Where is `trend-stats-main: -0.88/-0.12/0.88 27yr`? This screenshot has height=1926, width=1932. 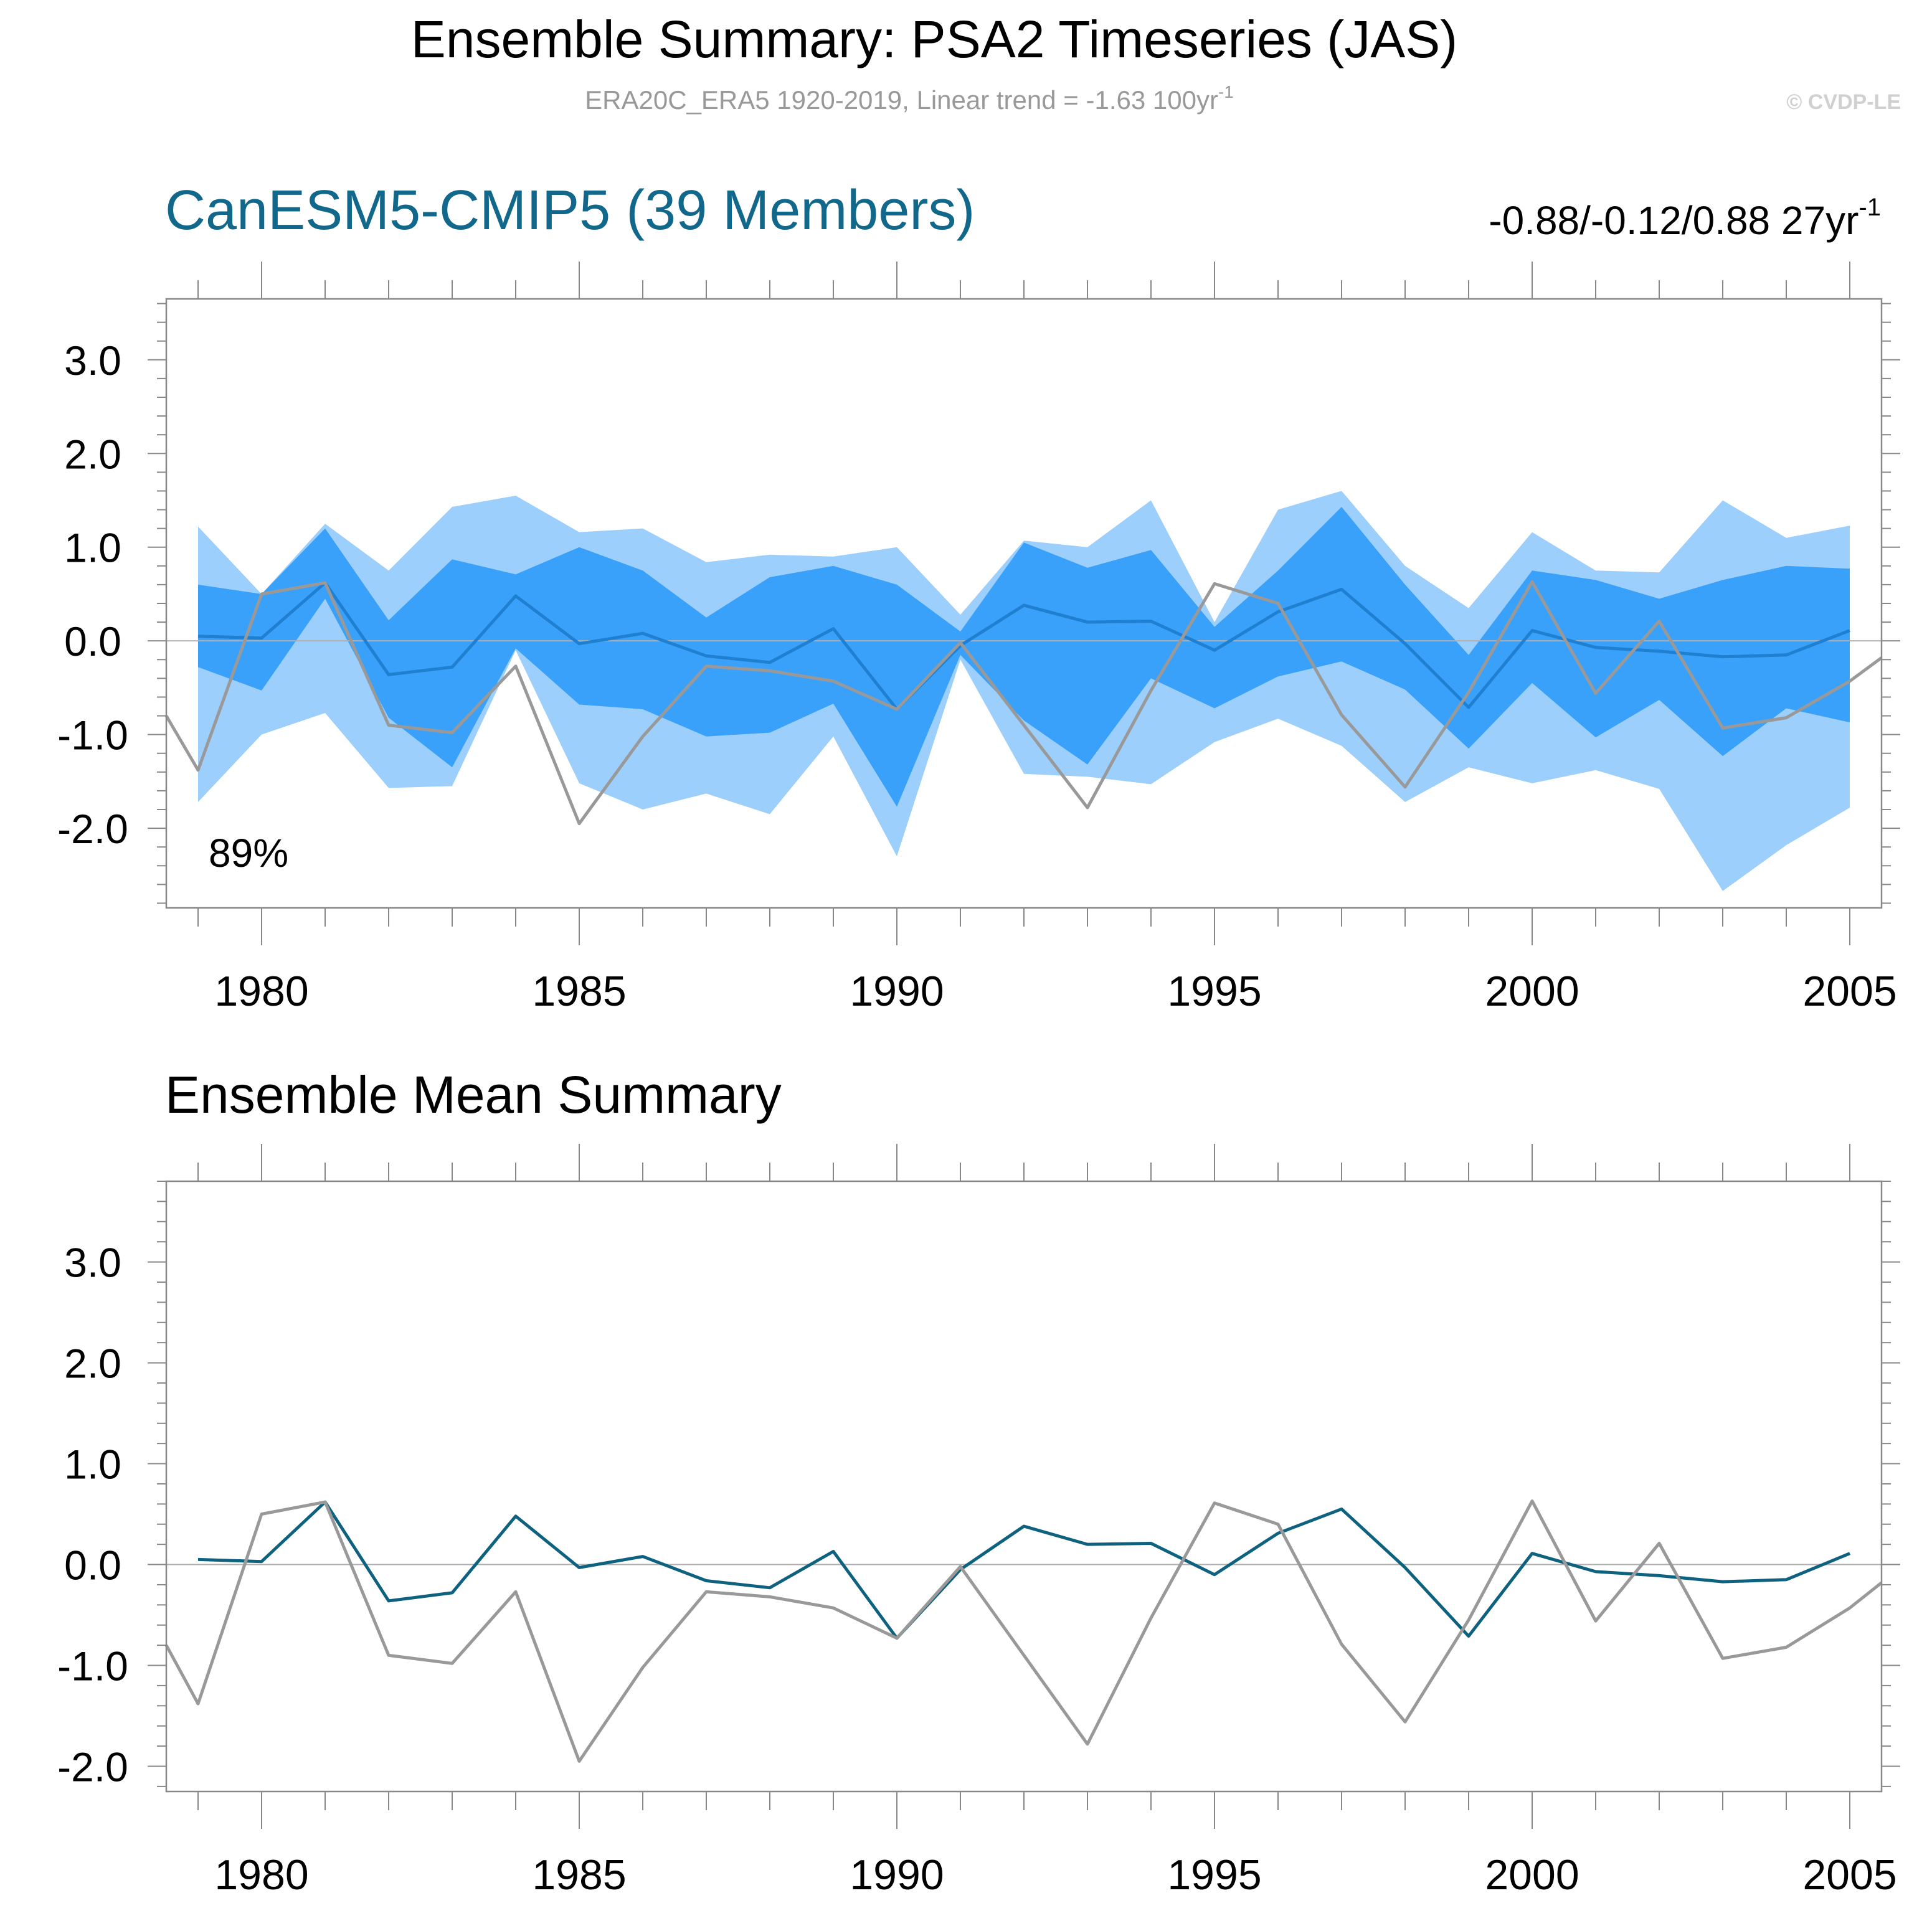
trend-stats-main: -0.88/-0.12/0.88 27yr is located at coordinates (1674, 220).